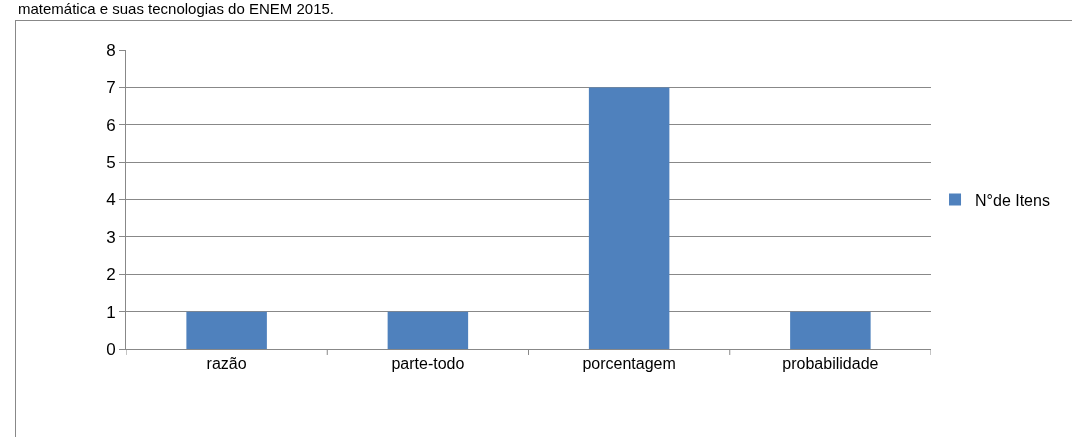  I want to click on y-tick-label: 5, so click(111, 163).